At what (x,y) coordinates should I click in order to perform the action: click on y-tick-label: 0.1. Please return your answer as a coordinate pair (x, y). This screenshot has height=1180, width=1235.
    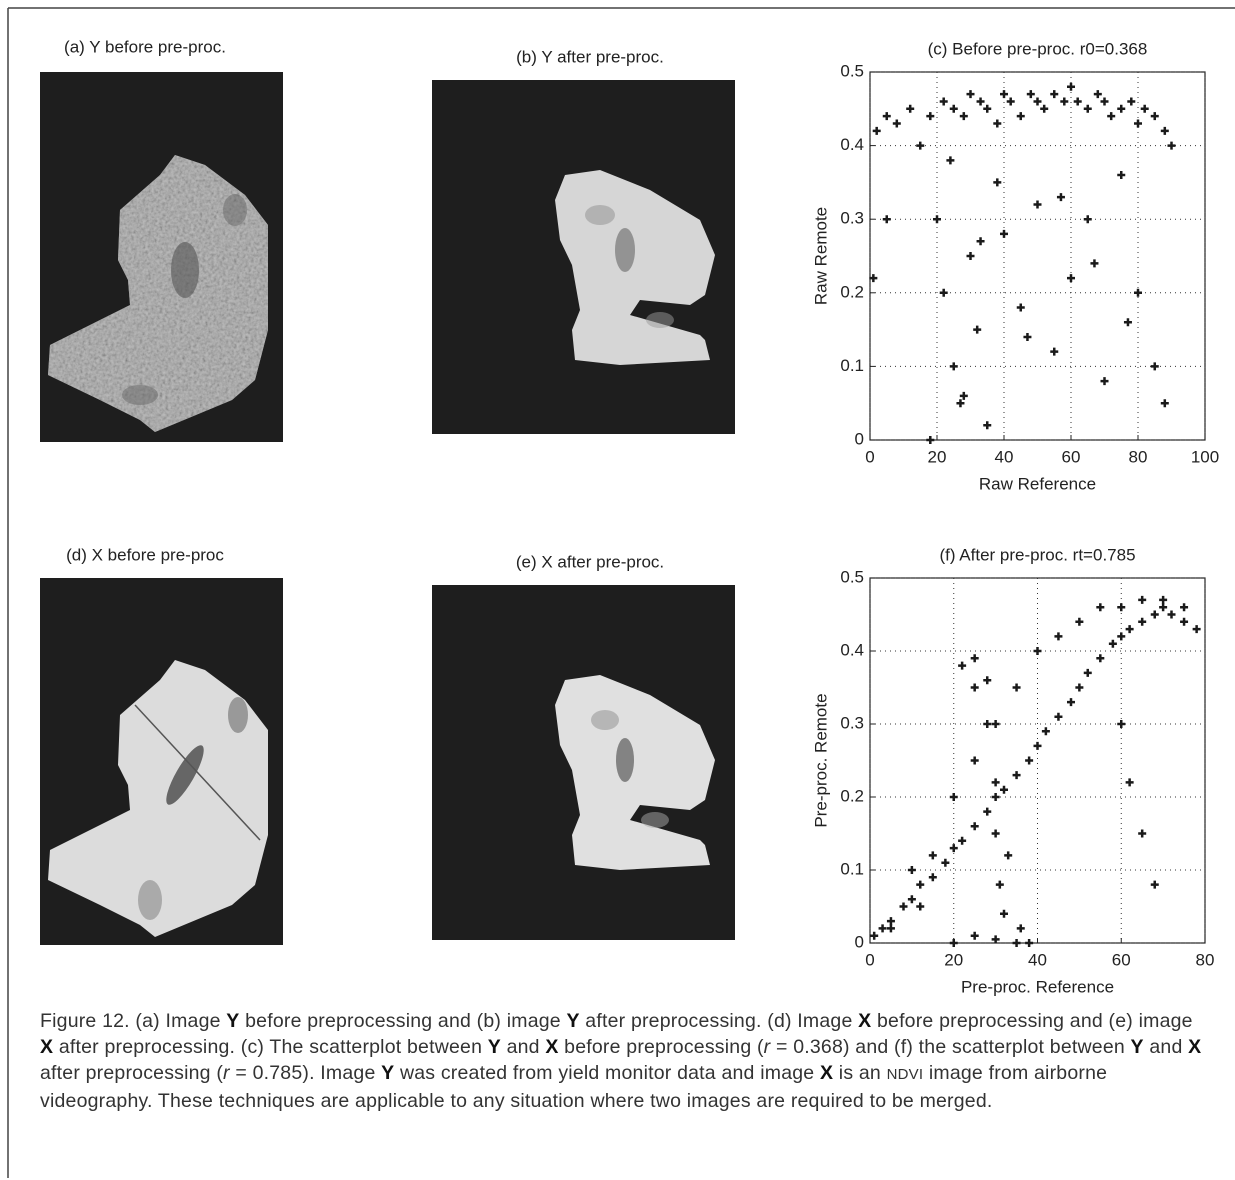
    Looking at the image, I should click on (852, 365).